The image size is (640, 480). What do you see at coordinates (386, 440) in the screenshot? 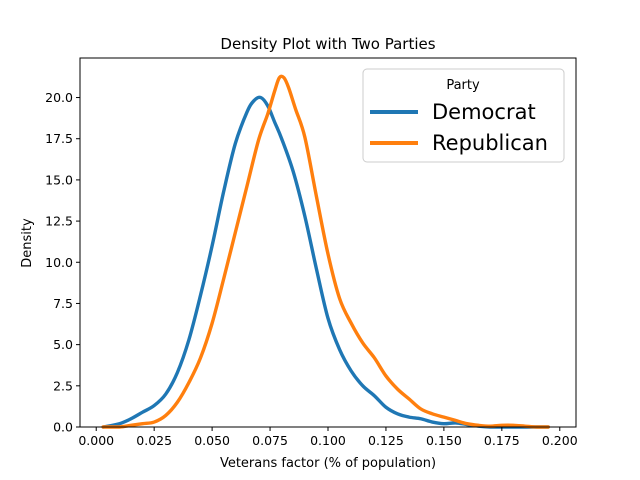
I see `x-tick-label: 0.125` at bounding box center [386, 440].